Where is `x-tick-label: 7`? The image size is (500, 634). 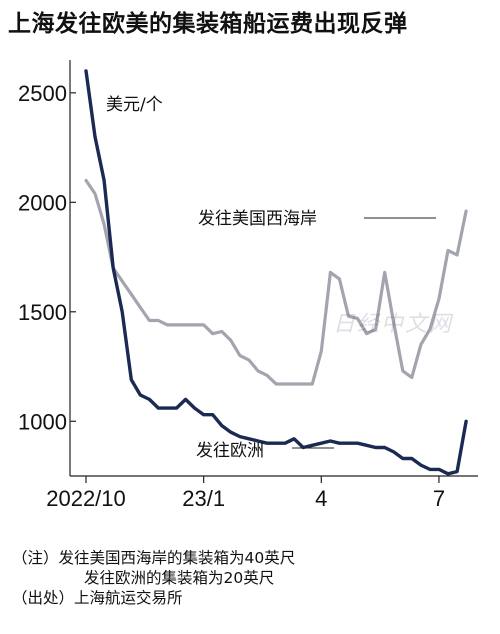 x-tick-label: 7 is located at coordinates (439, 498).